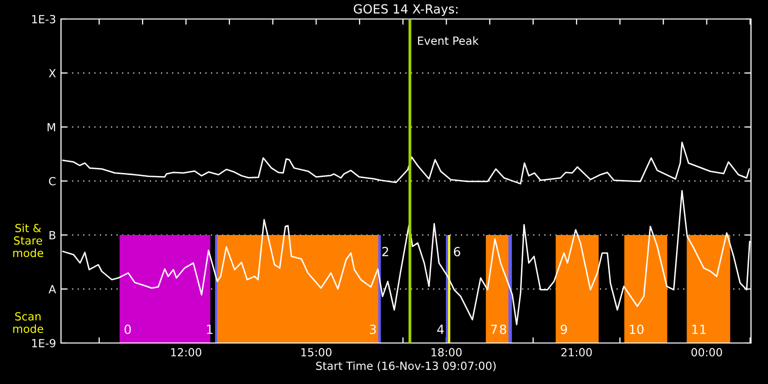  I want to click on y-tick-label: C, so click(52, 181).